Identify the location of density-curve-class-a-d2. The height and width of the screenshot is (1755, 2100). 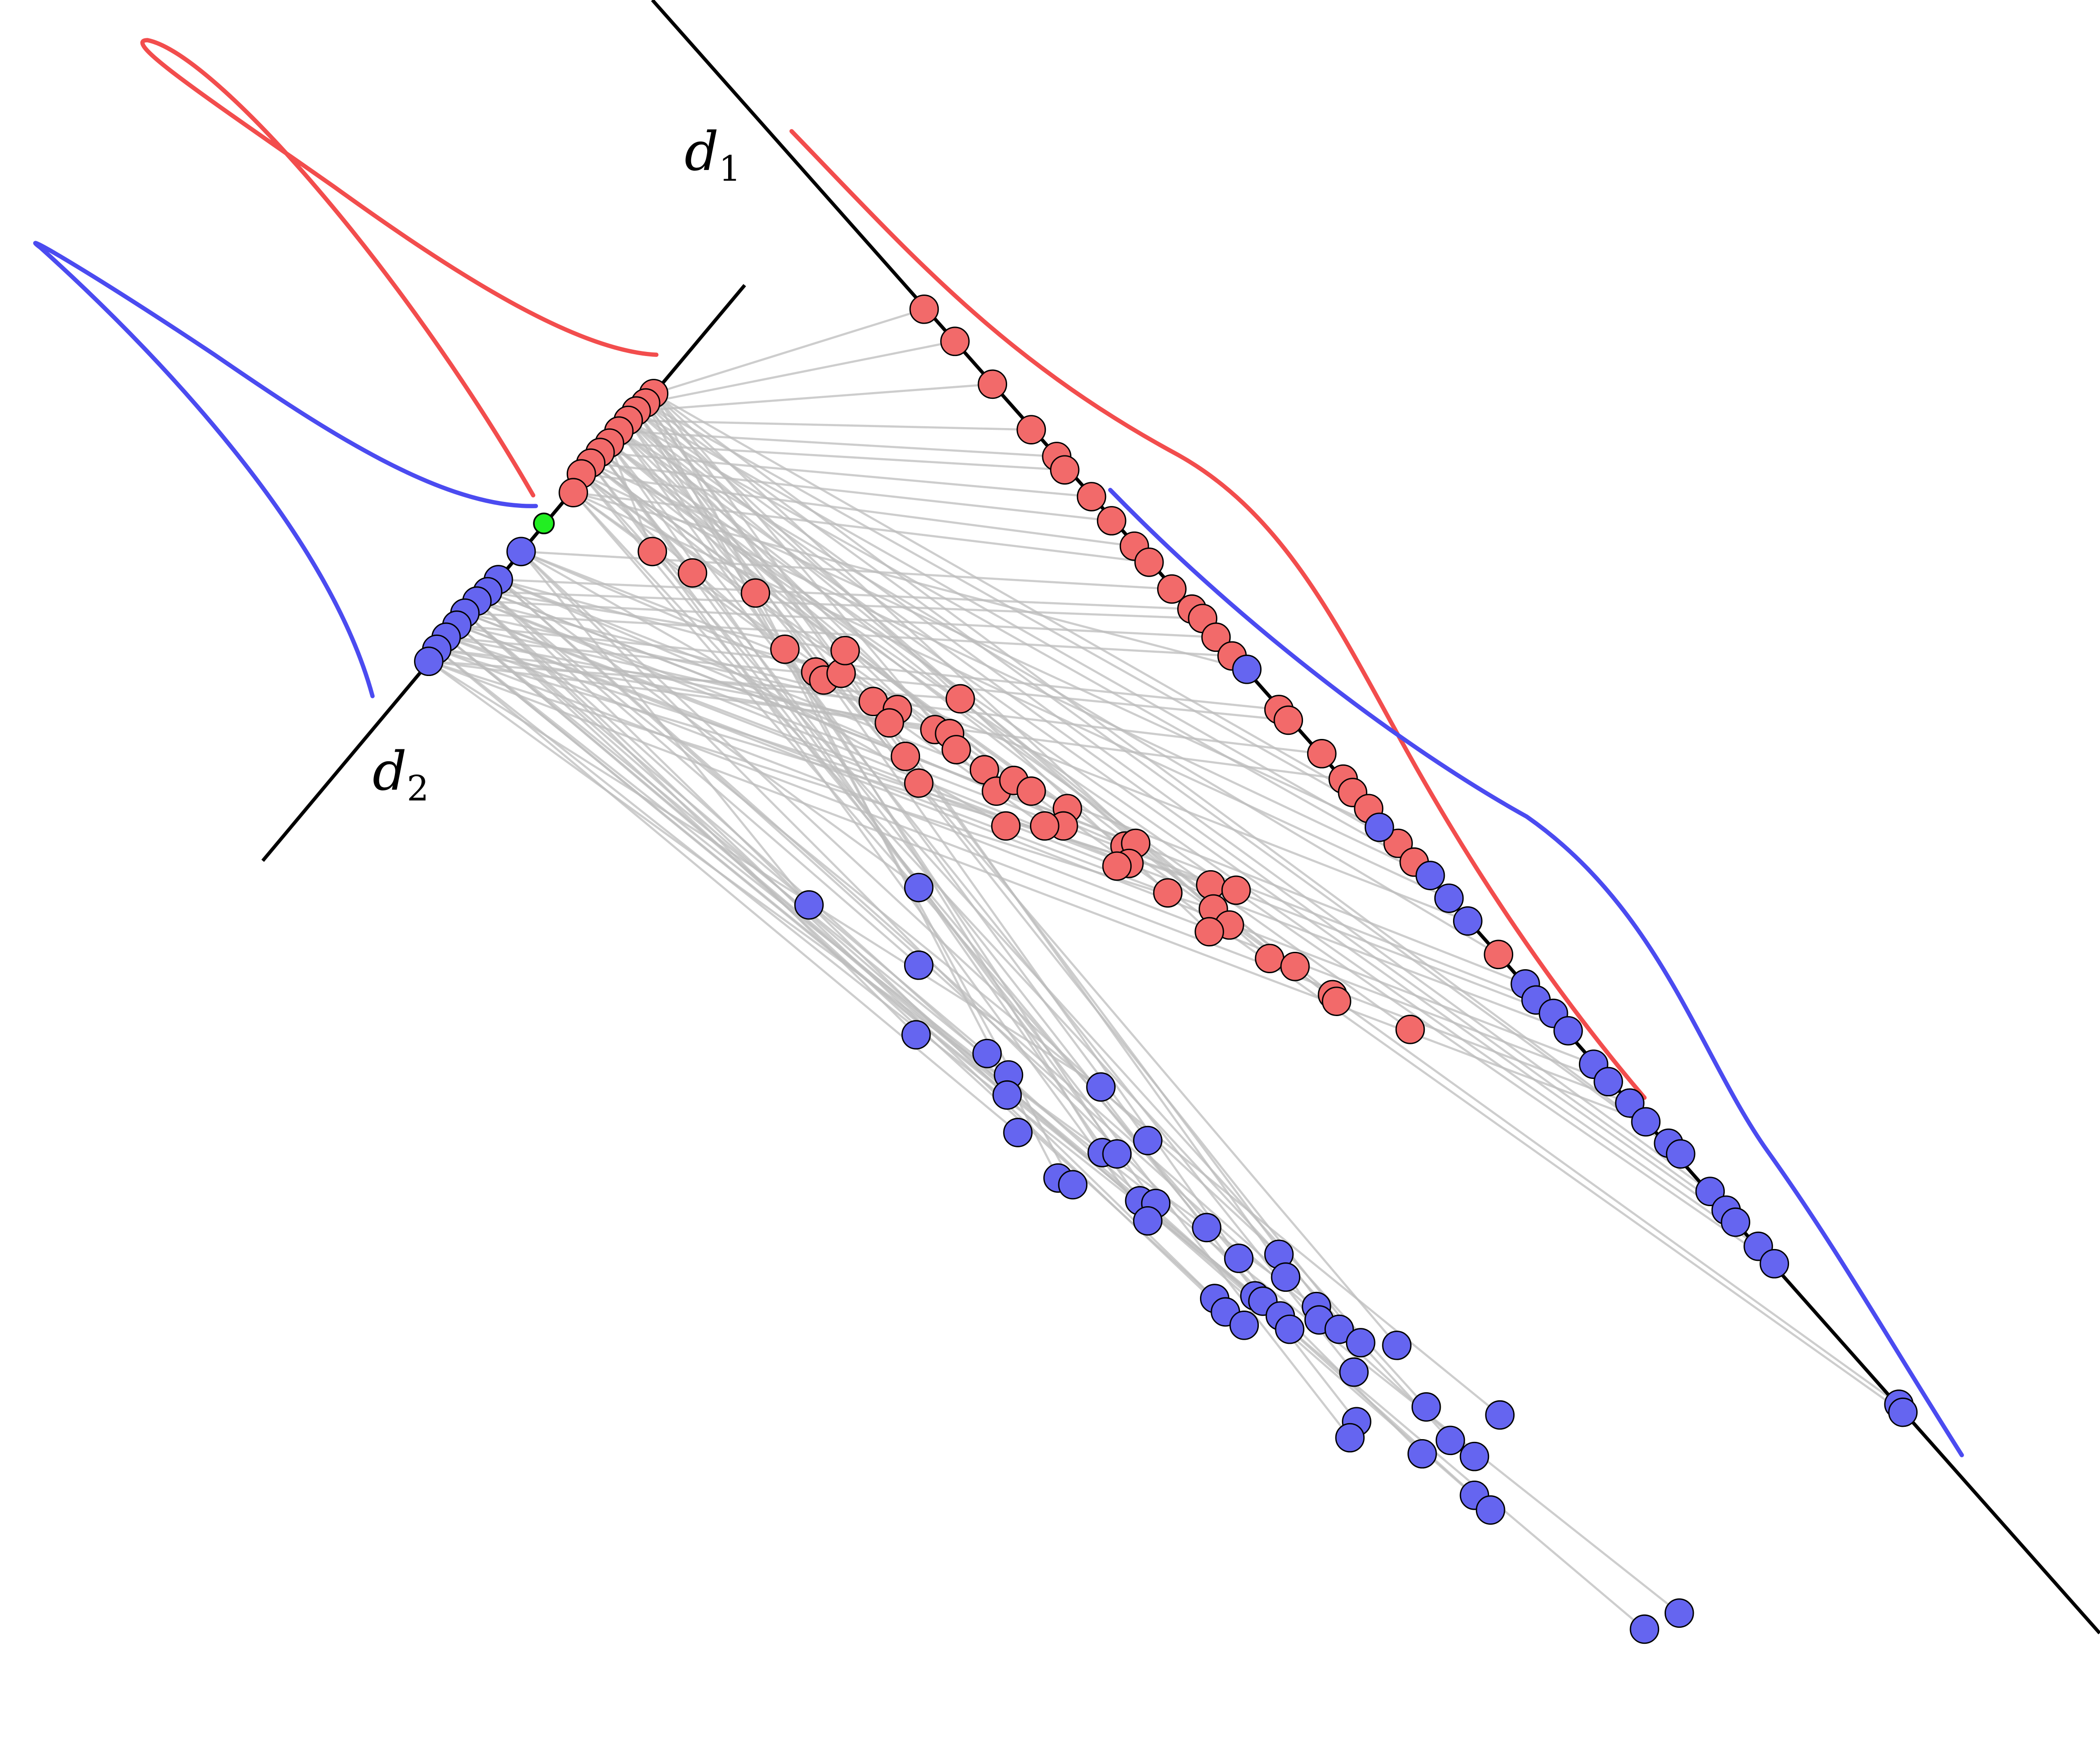
(399, 268).